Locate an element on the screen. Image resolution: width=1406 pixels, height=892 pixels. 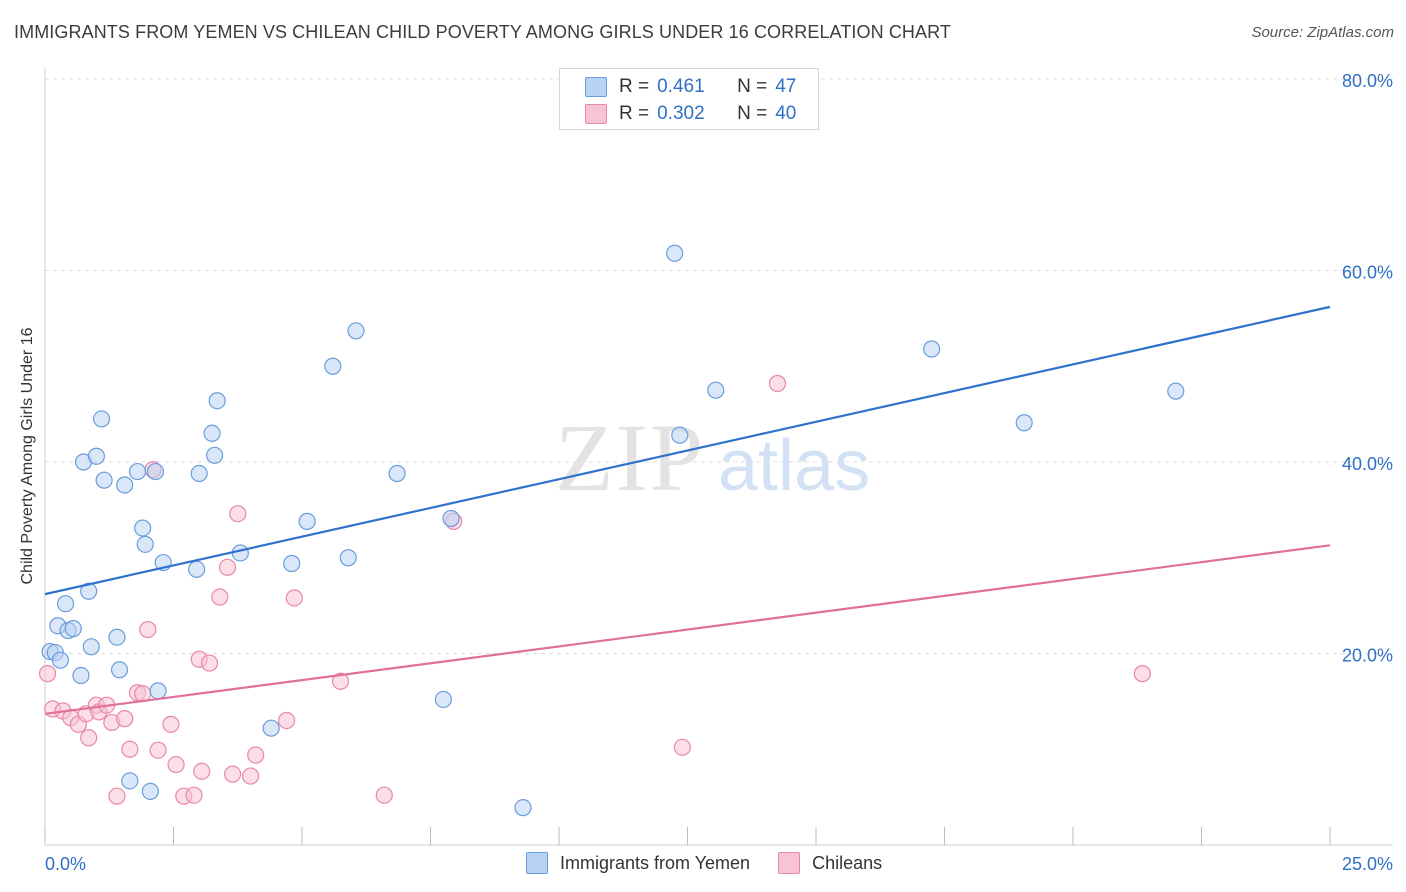
legend-n-value: 47 is located at coordinates (786, 86).